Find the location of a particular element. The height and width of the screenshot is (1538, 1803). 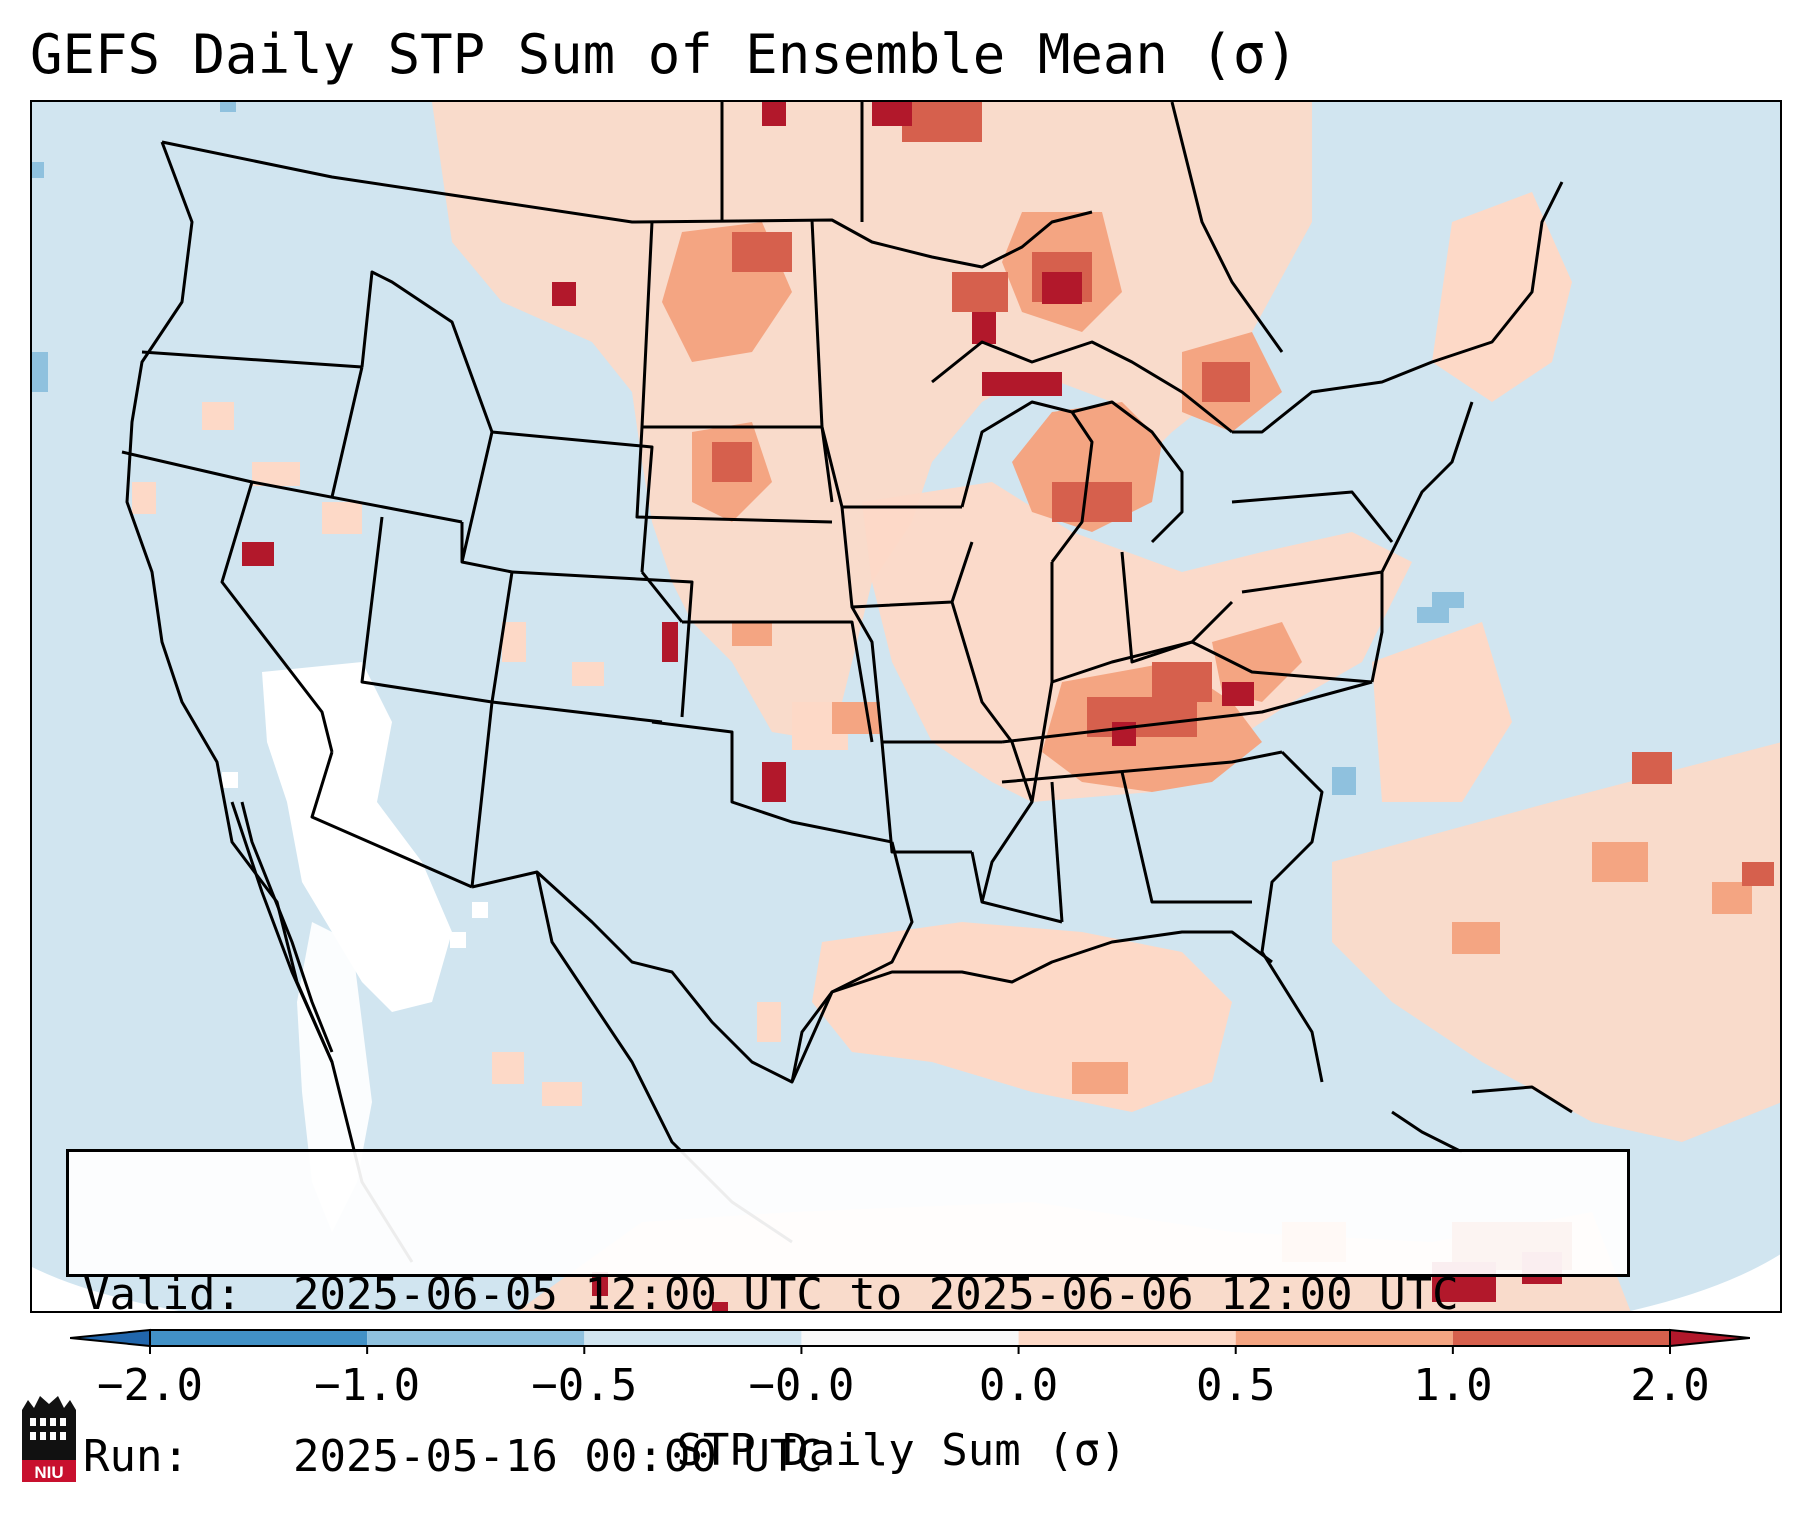

valid-label: Valid: is located at coordinates (162, 1294).